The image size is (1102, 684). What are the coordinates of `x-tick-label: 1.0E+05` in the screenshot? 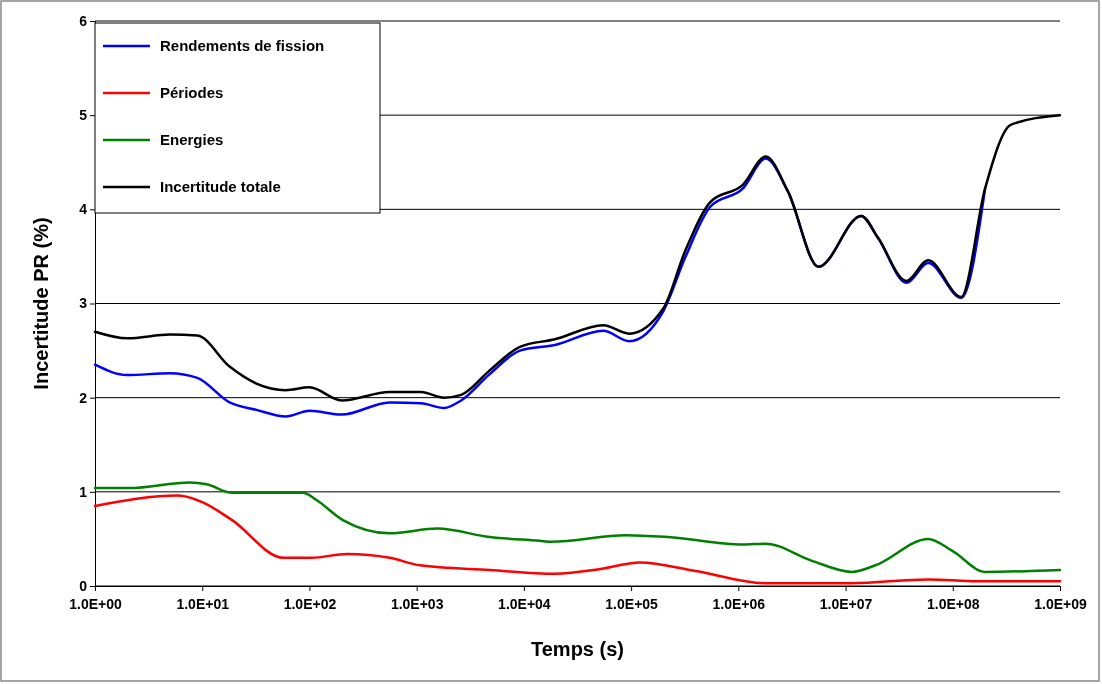 It's located at (632, 604).